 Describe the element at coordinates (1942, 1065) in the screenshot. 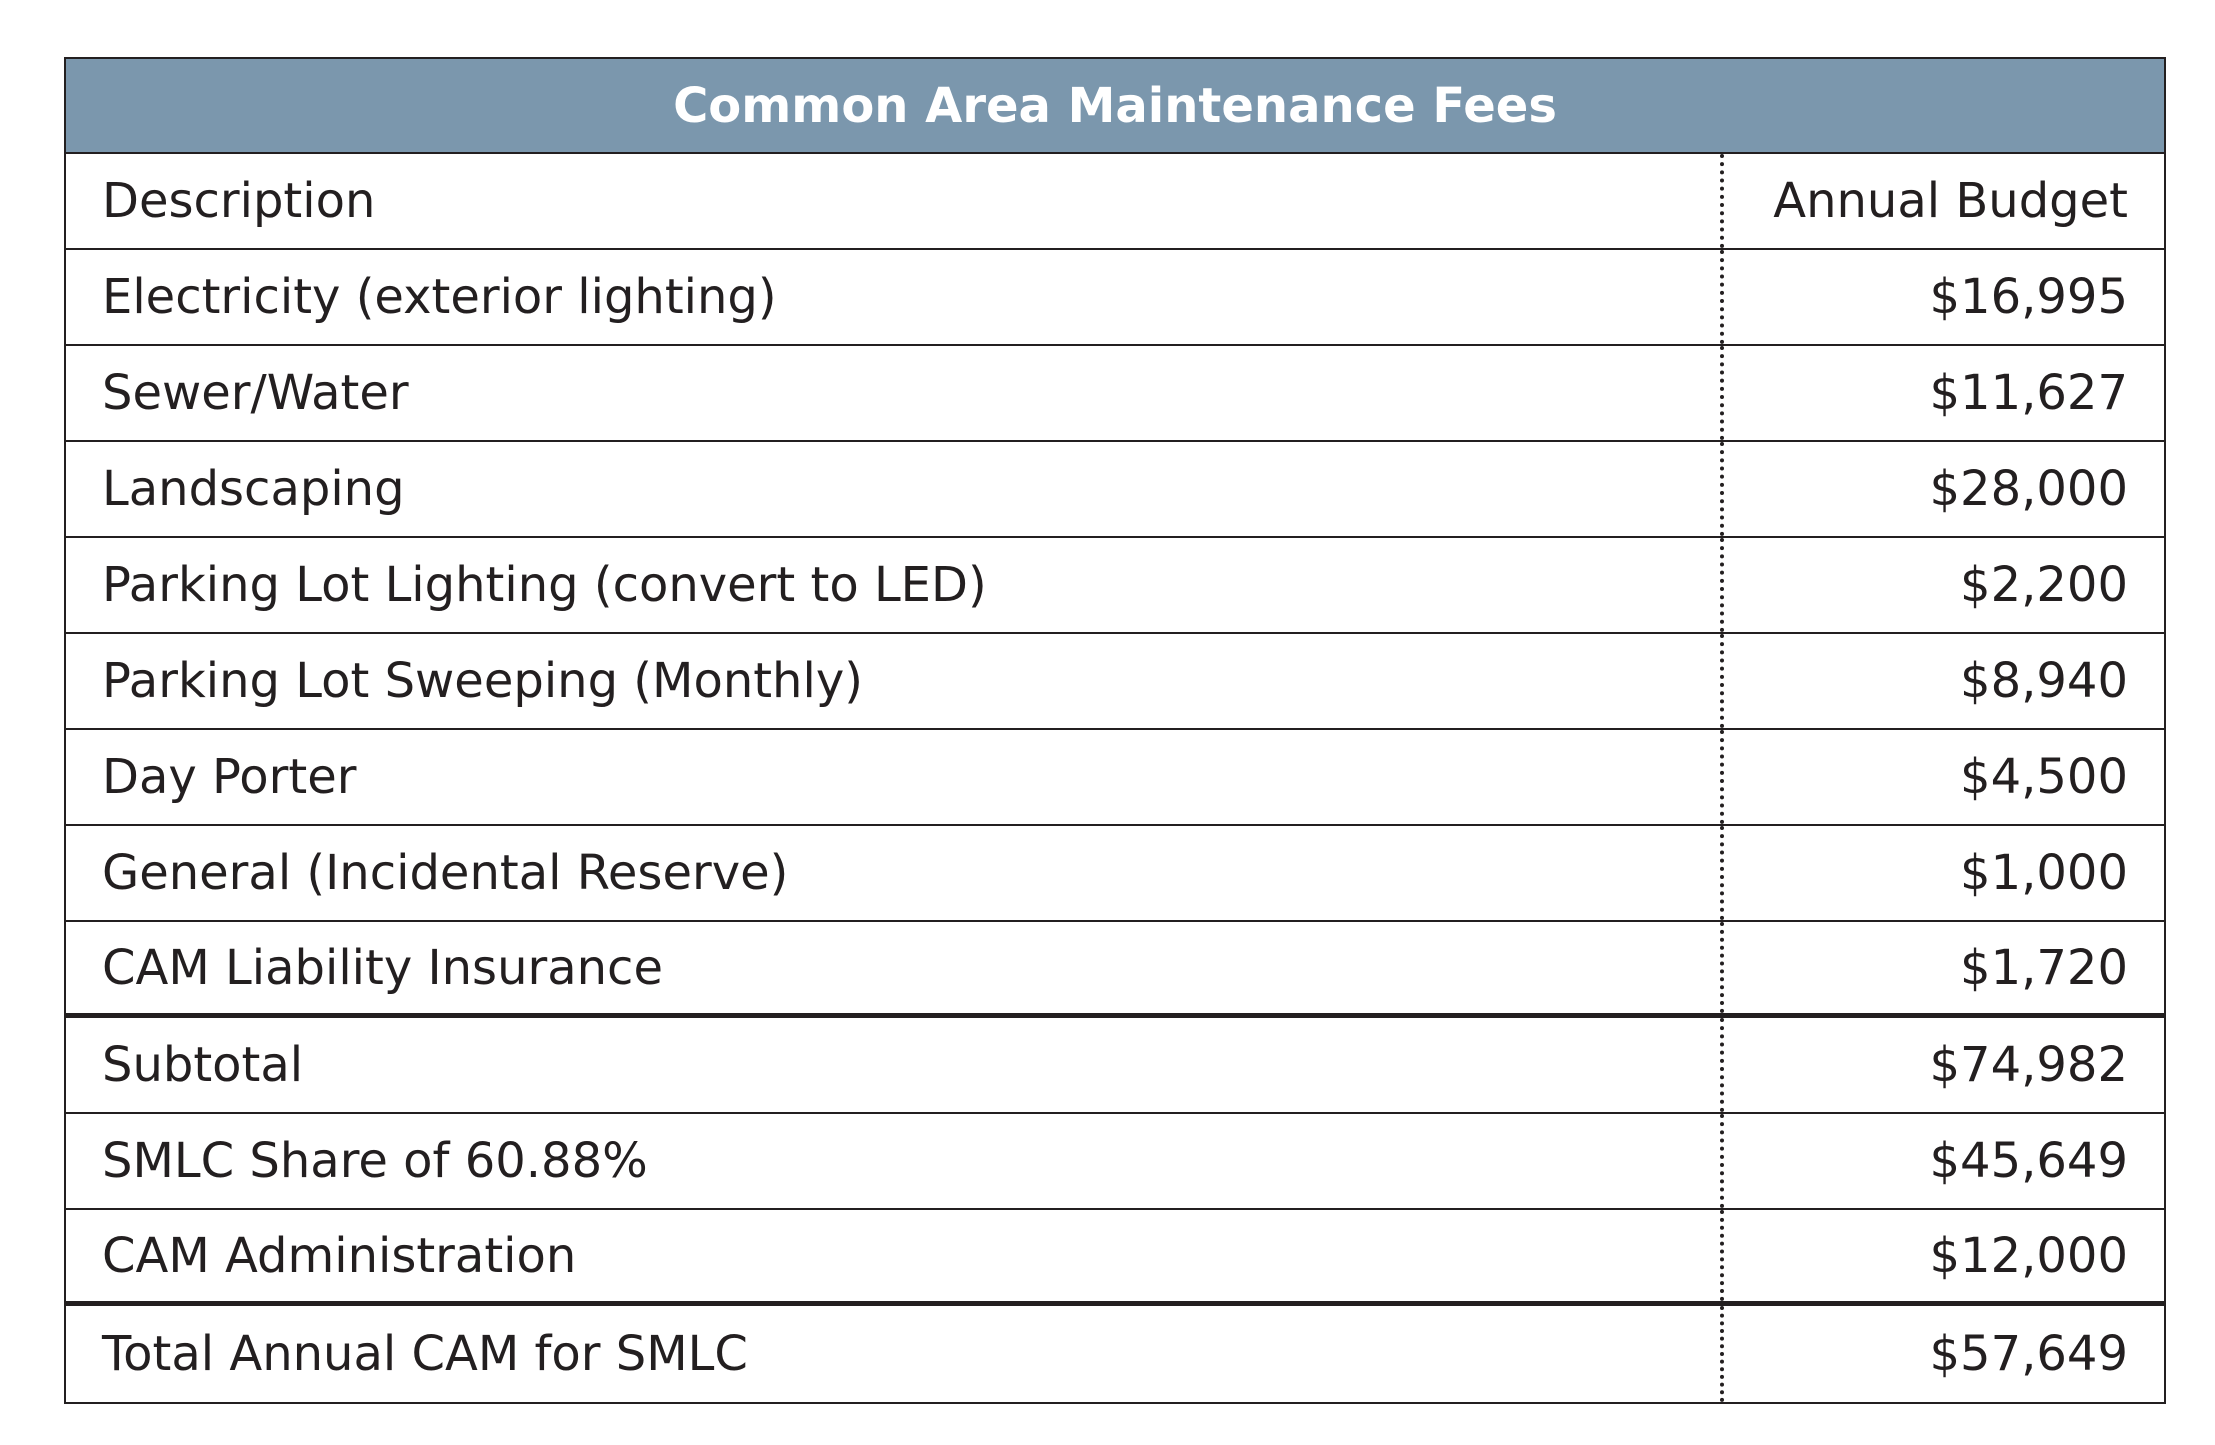

I see `row-amount: $74,982` at that location.